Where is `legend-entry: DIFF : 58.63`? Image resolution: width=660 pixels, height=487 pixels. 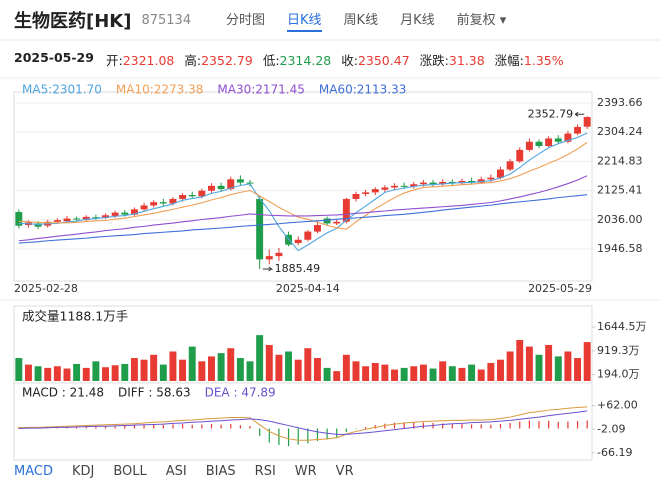 legend-entry: DIFF : 58.63 is located at coordinates (154, 393).